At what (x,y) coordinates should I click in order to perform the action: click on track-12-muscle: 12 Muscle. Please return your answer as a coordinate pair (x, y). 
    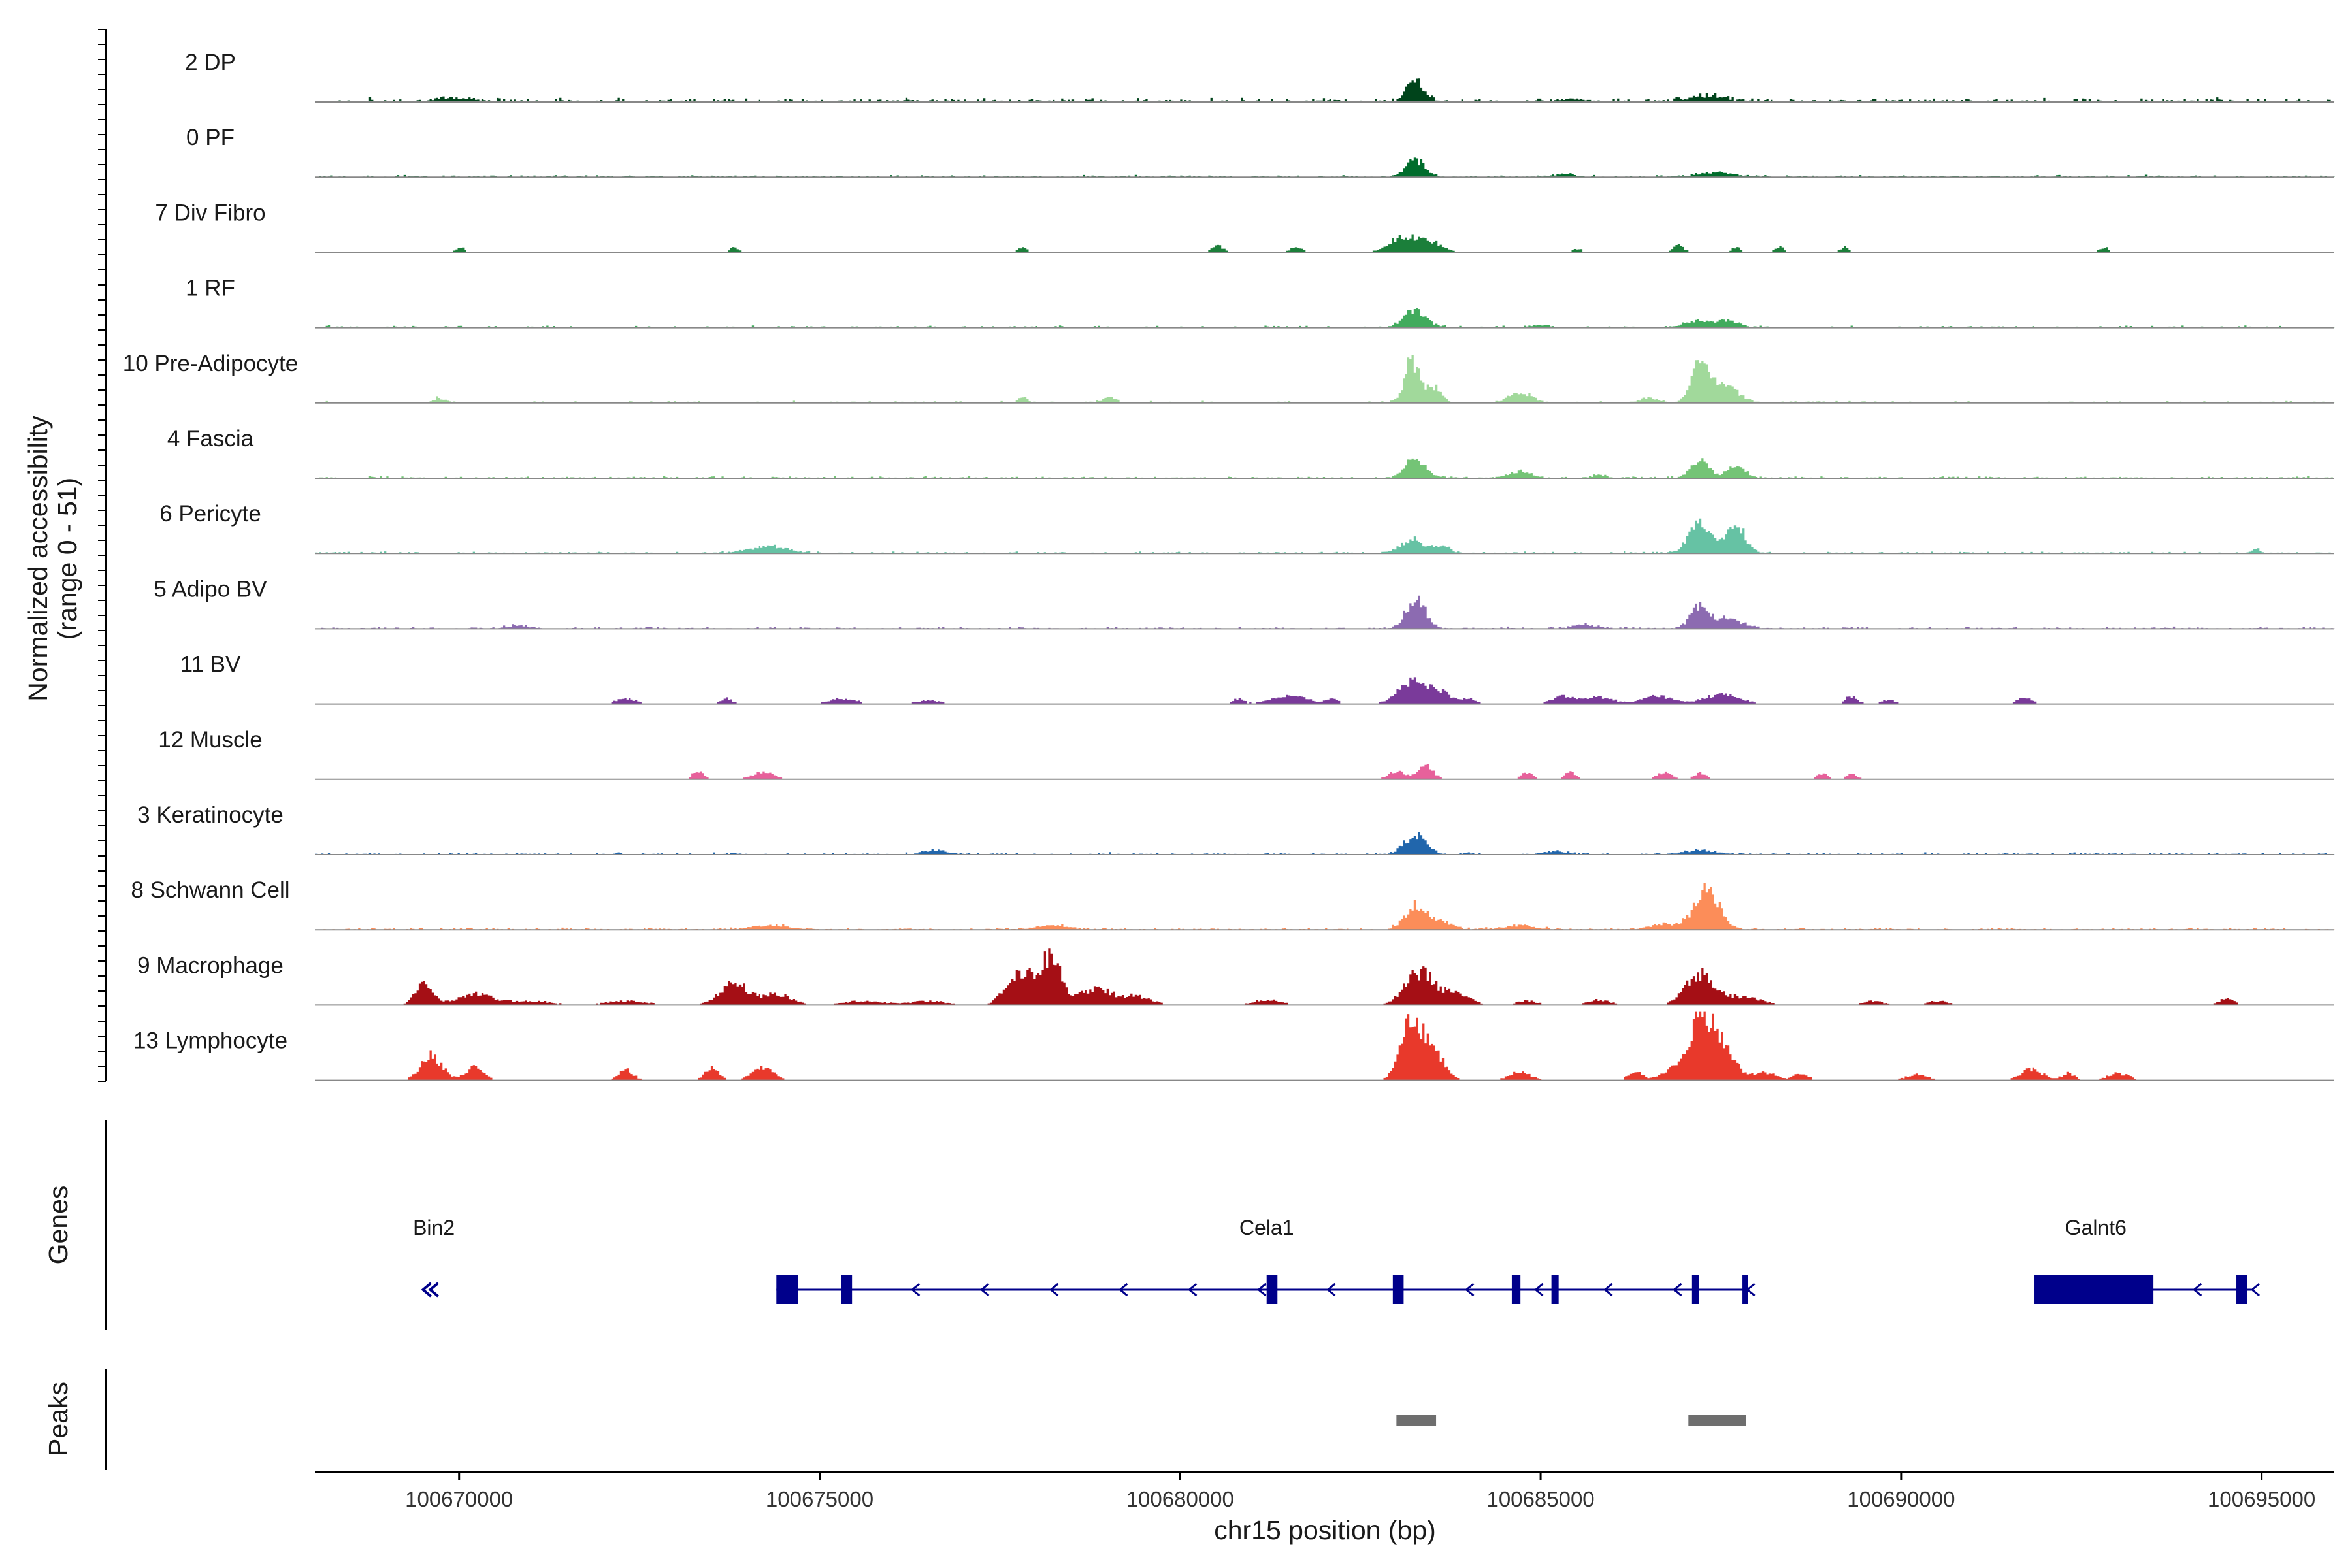
    Looking at the image, I should click on (1247, 753).